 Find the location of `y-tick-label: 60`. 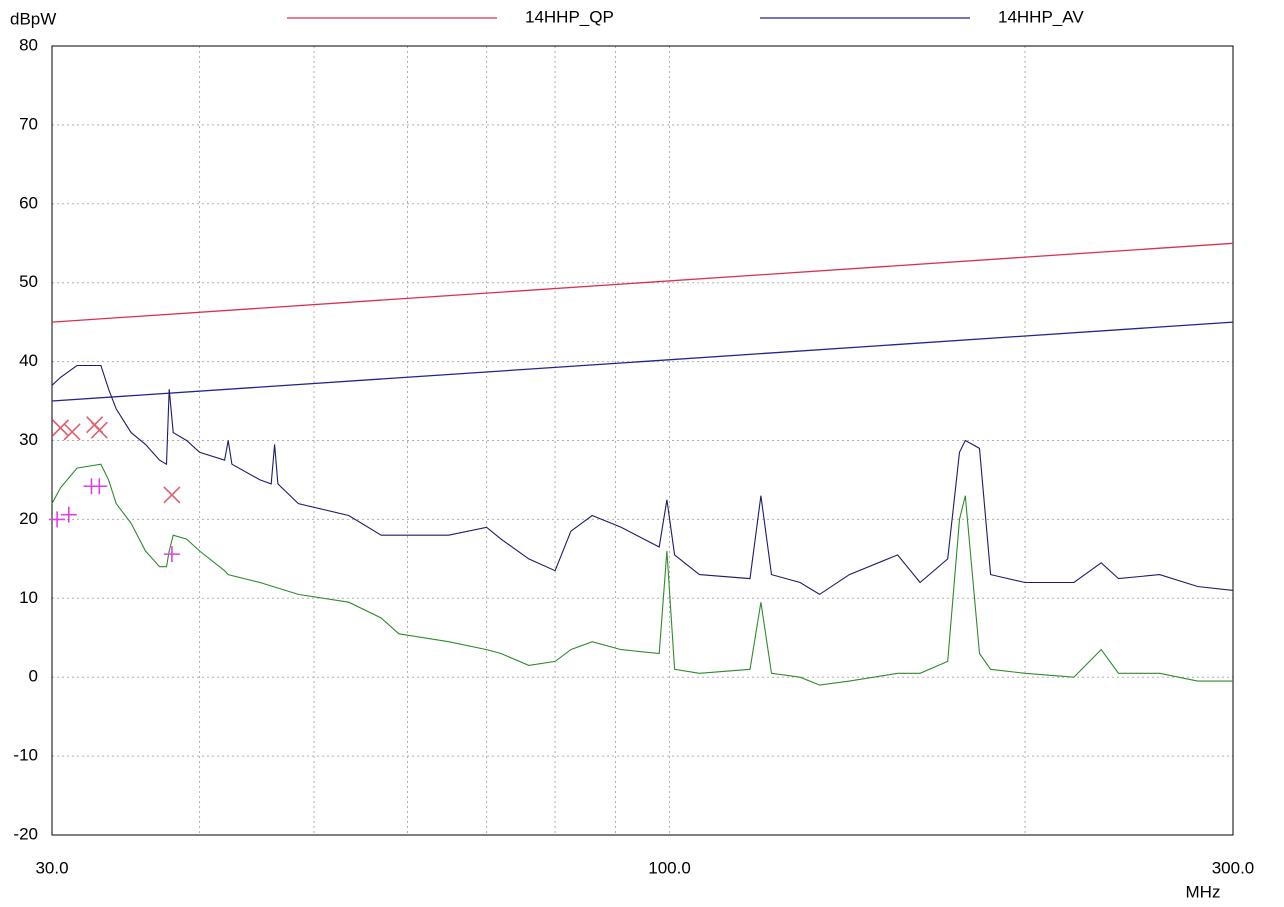

y-tick-label: 60 is located at coordinates (28, 202).